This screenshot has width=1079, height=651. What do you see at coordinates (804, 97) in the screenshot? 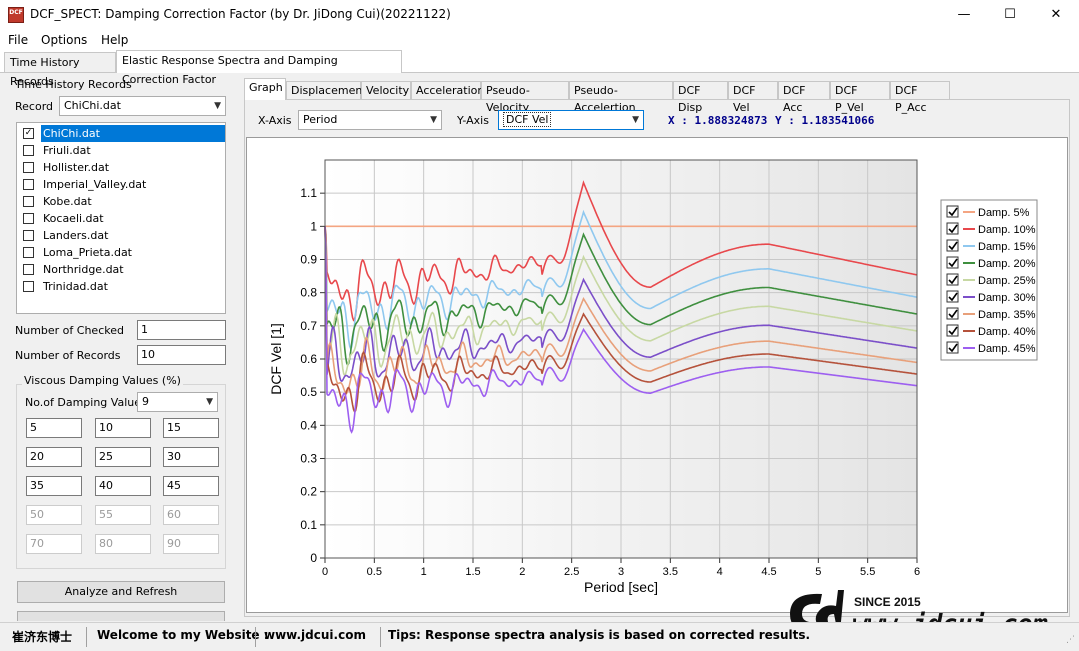
I see `inner-tab-dcf-acc: DCF Acc` at bounding box center [804, 97].